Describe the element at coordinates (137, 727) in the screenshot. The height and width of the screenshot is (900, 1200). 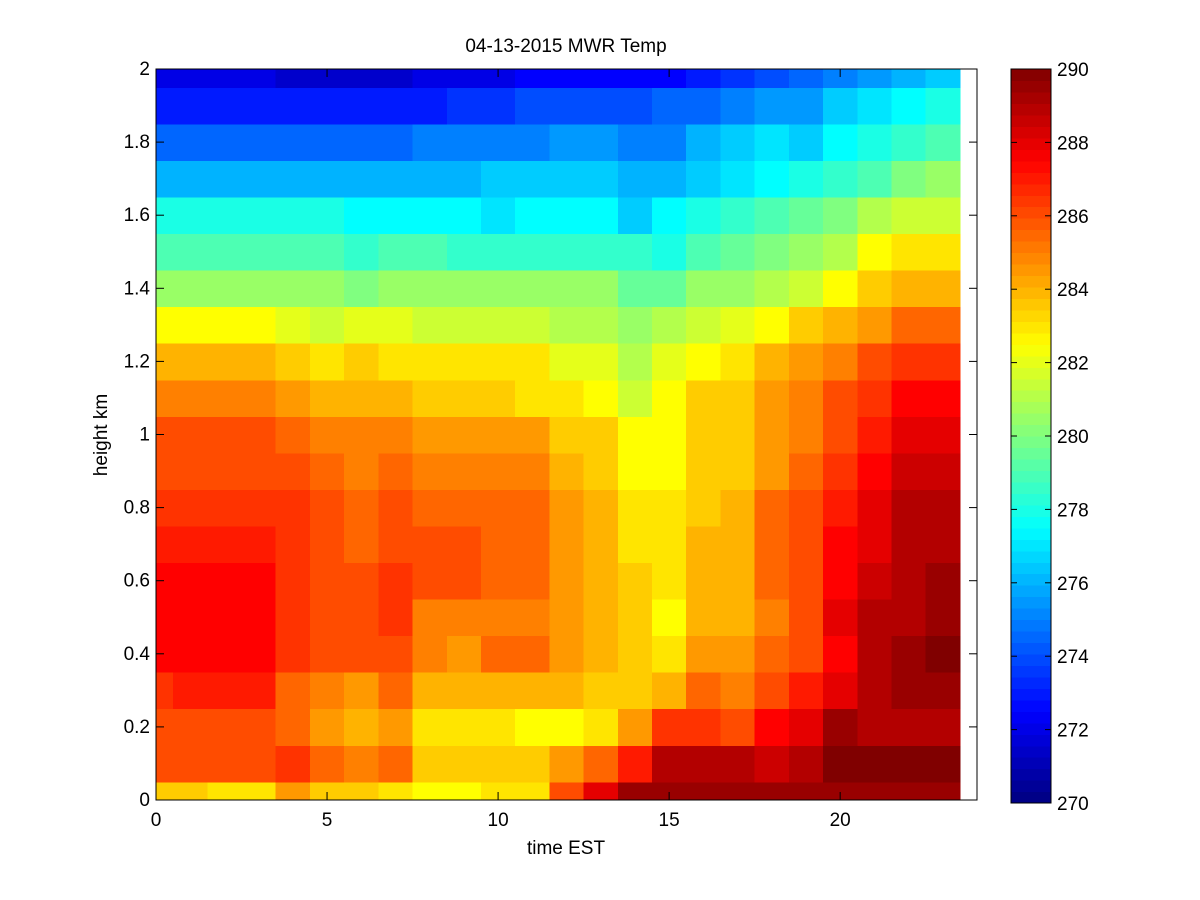
I see `y-tick-label: 0.2` at that location.